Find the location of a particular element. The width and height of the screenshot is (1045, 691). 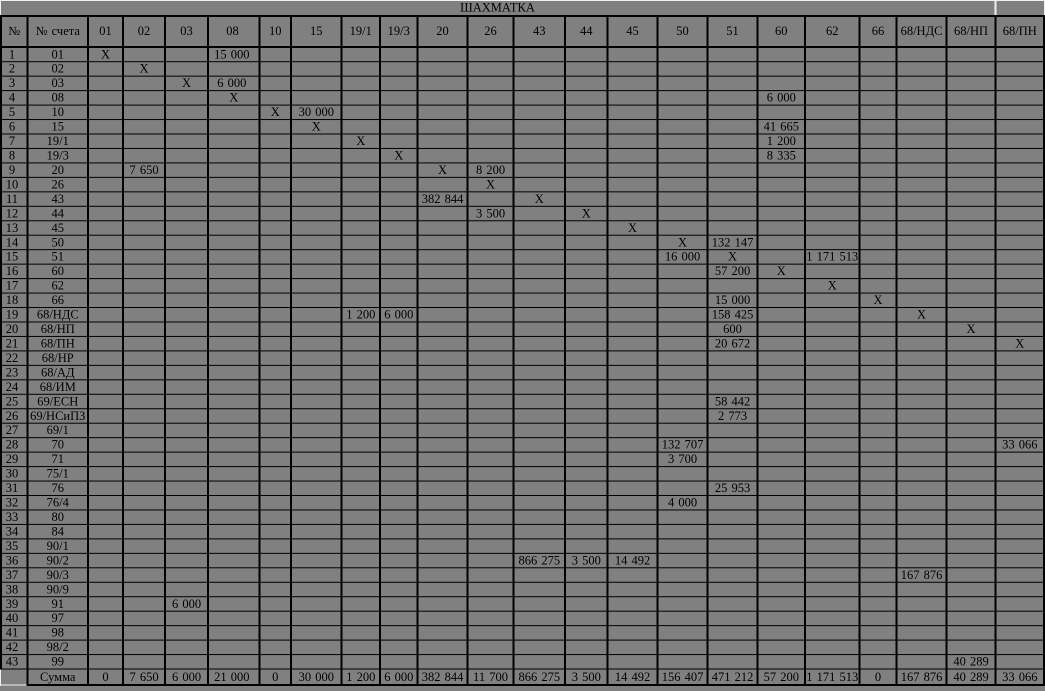

svg-text: 8 is located at coordinates (12, 155).